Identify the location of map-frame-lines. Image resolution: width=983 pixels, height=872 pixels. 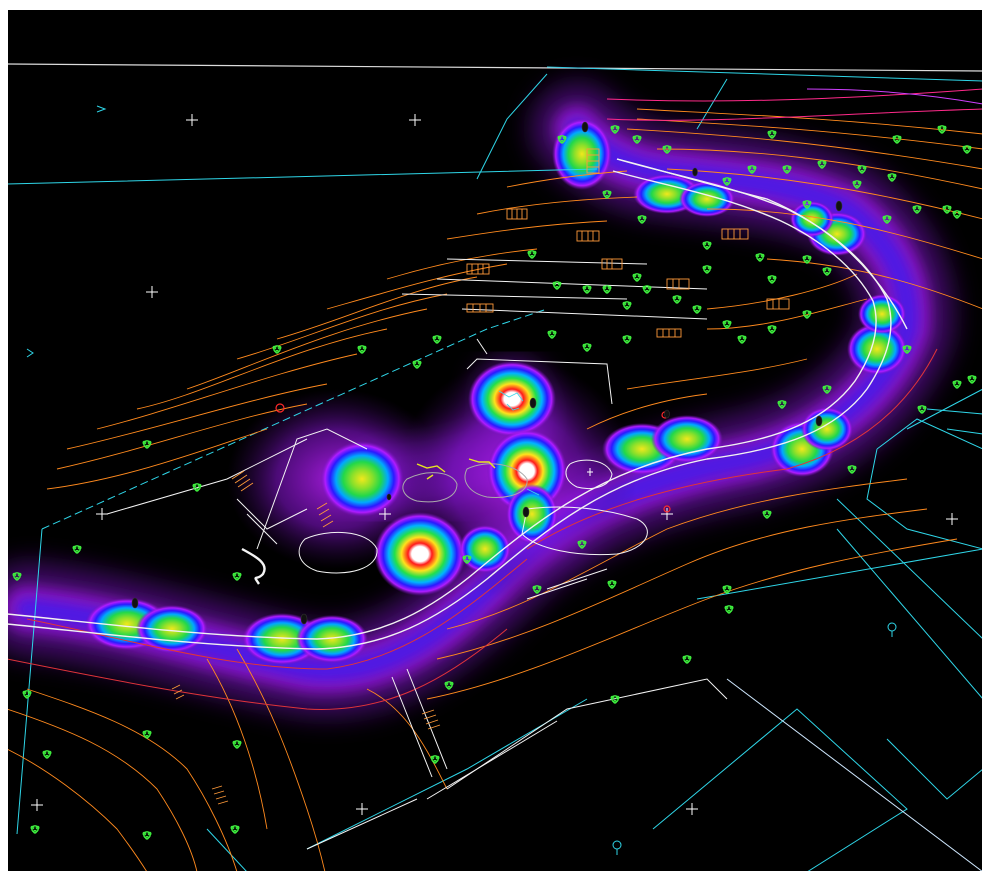
(495, 72).